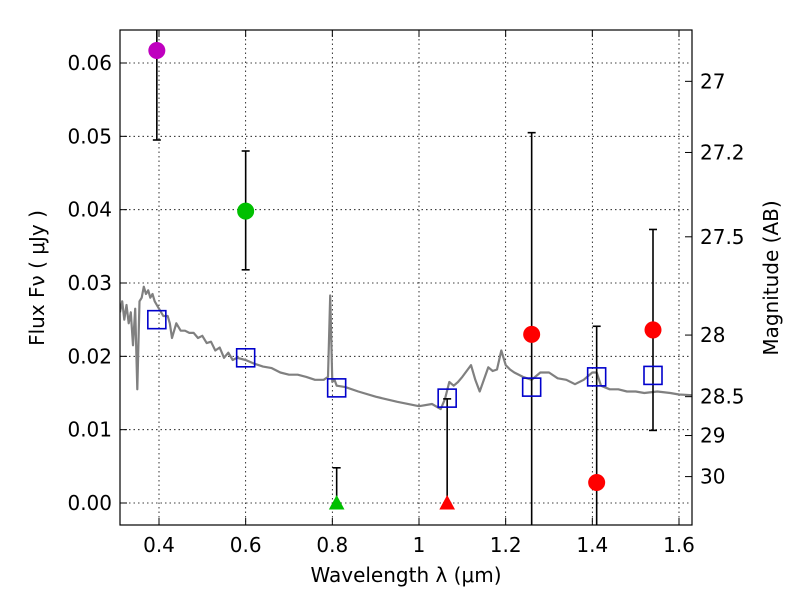  I want to click on mag-tick-label: 27.5, so click(722, 237).